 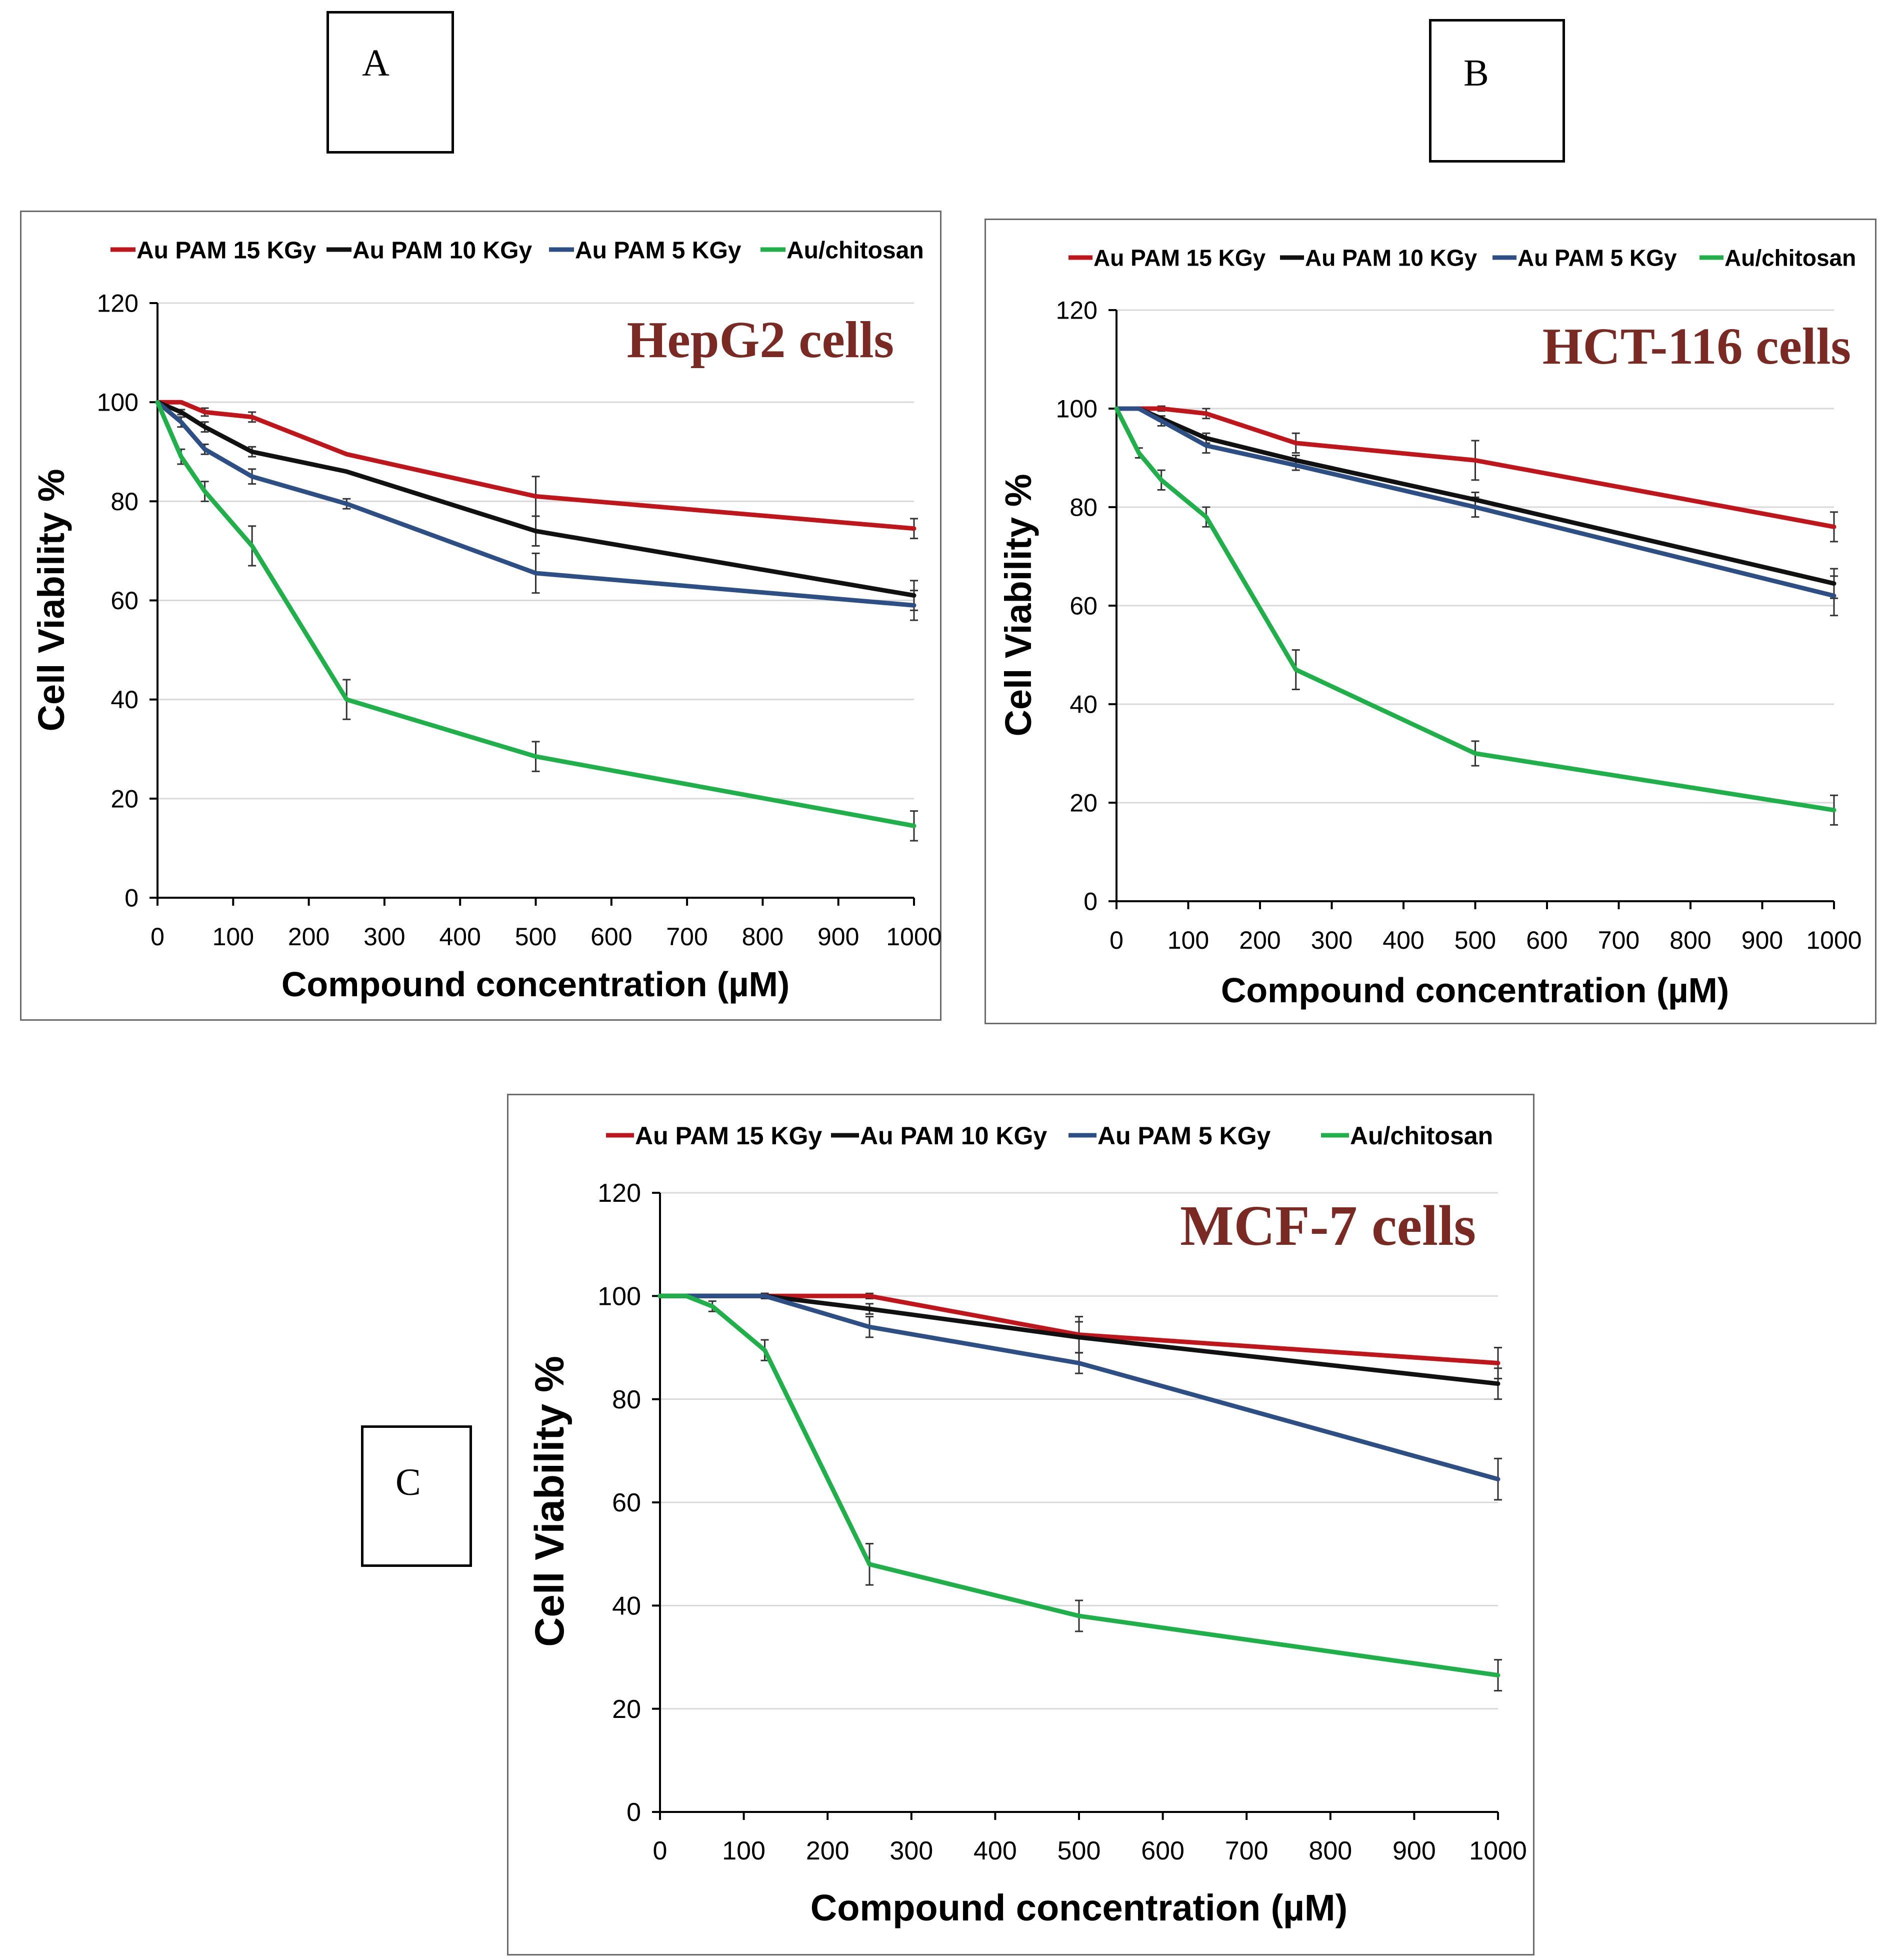 What do you see at coordinates (1476, 73) in the screenshot?
I see `panel-label-b: B` at bounding box center [1476, 73].